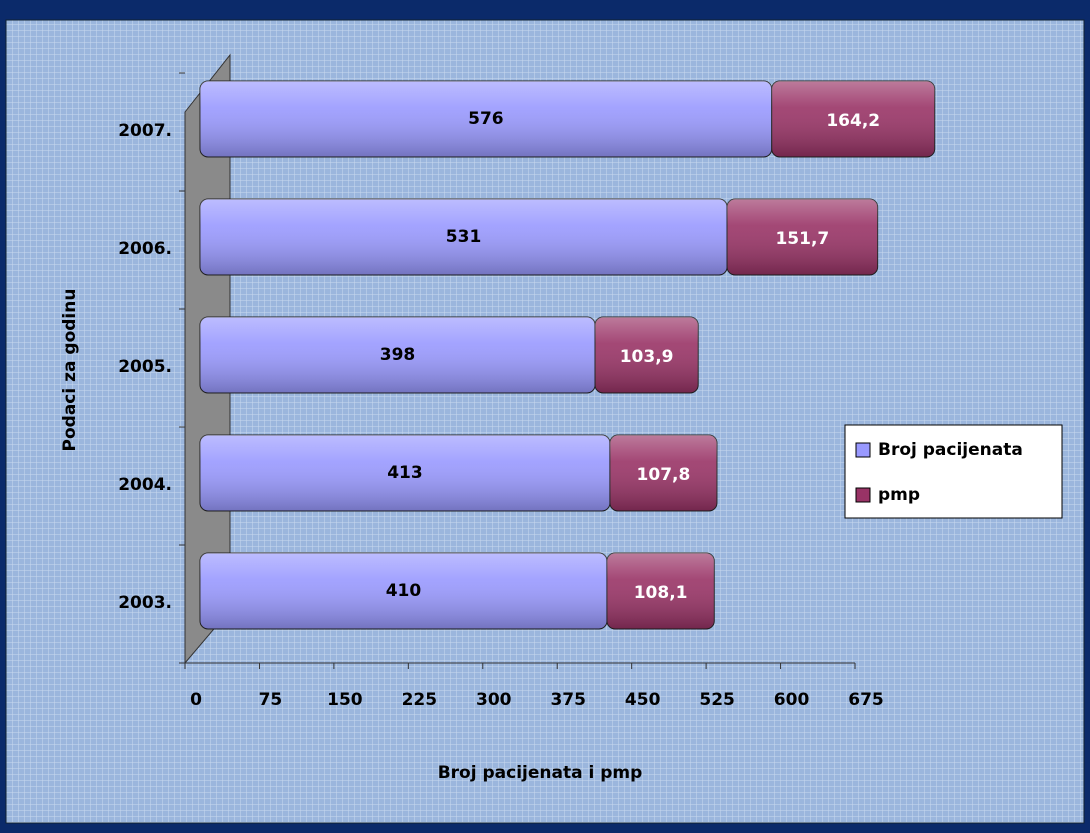 The image size is (1090, 833). Describe the element at coordinates (420, 700) in the screenshot. I see `x-tick-label: 225` at that location.